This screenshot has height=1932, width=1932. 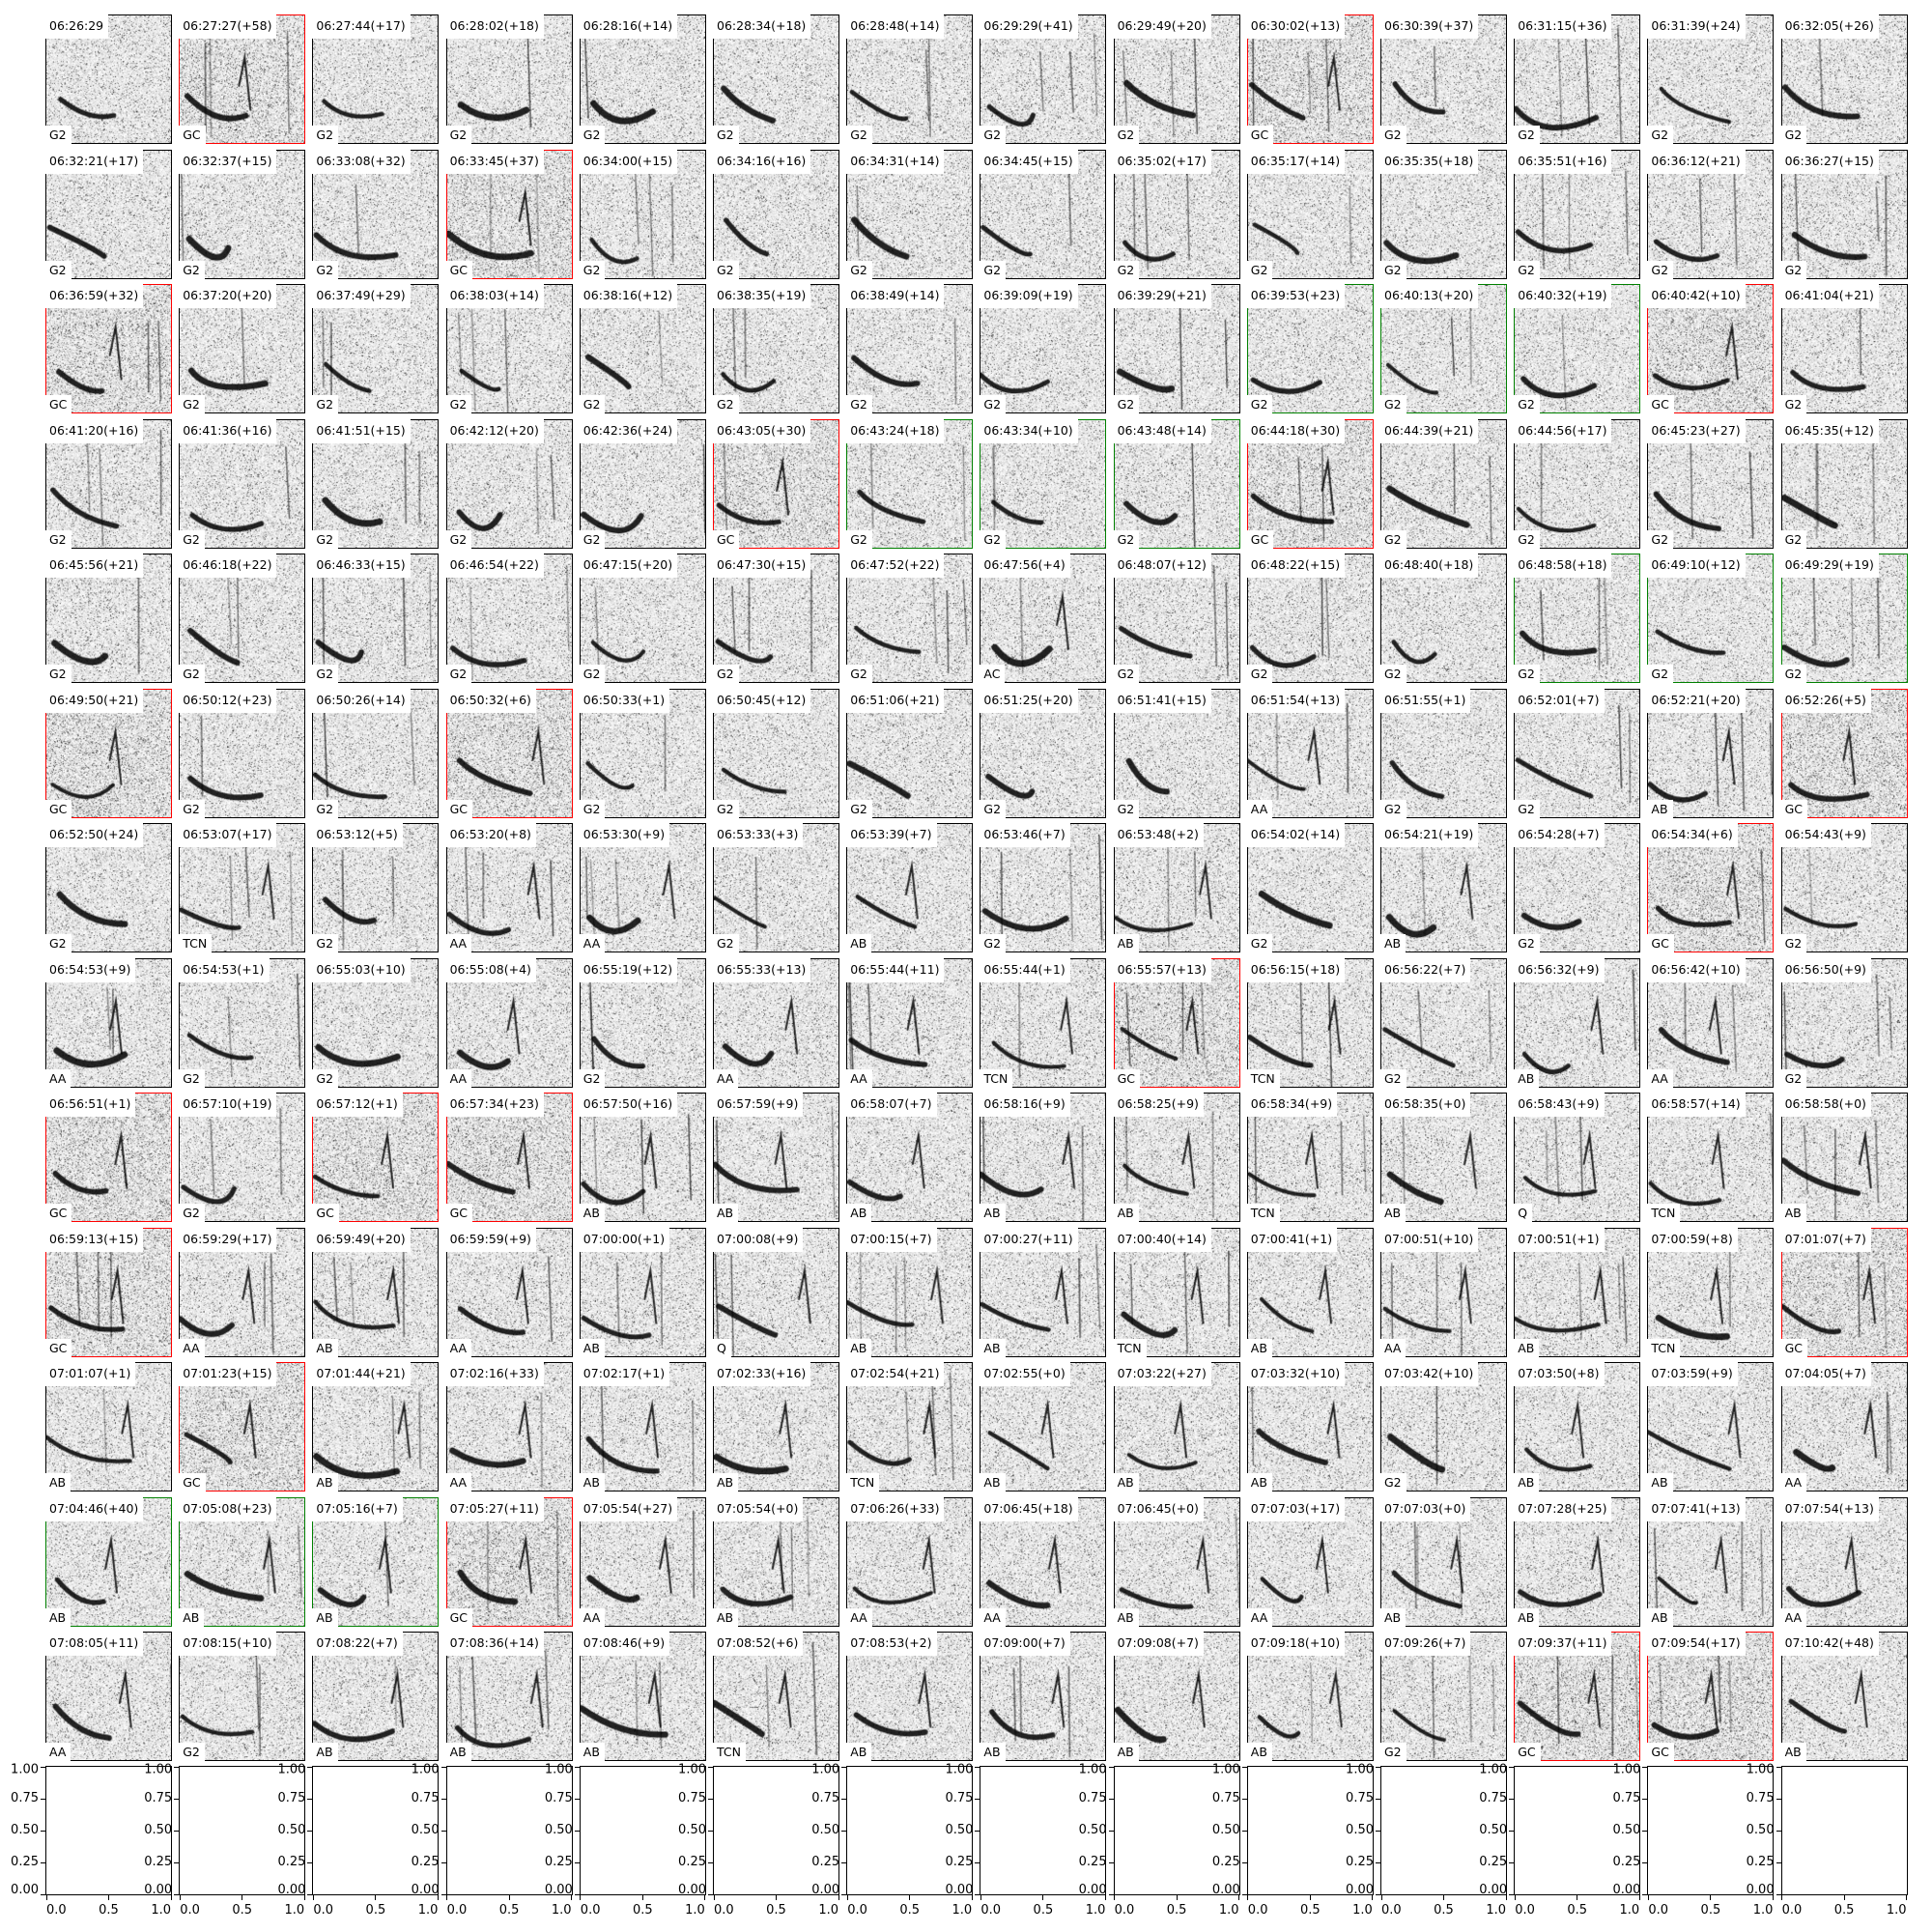 What do you see at coordinates (1029, 26) in the screenshot?
I see `timestamp-label: 06:29:29(+41)` at bounding box center [1029, 26].